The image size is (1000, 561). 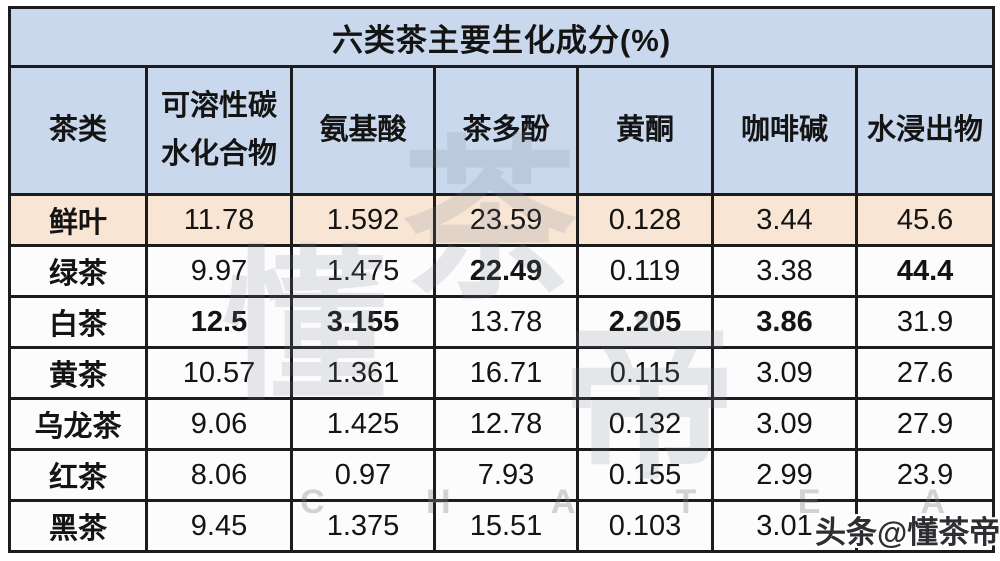 I want to click on watermark-author-badge: 头条@懂茶帝, so click(x=907, y=532).